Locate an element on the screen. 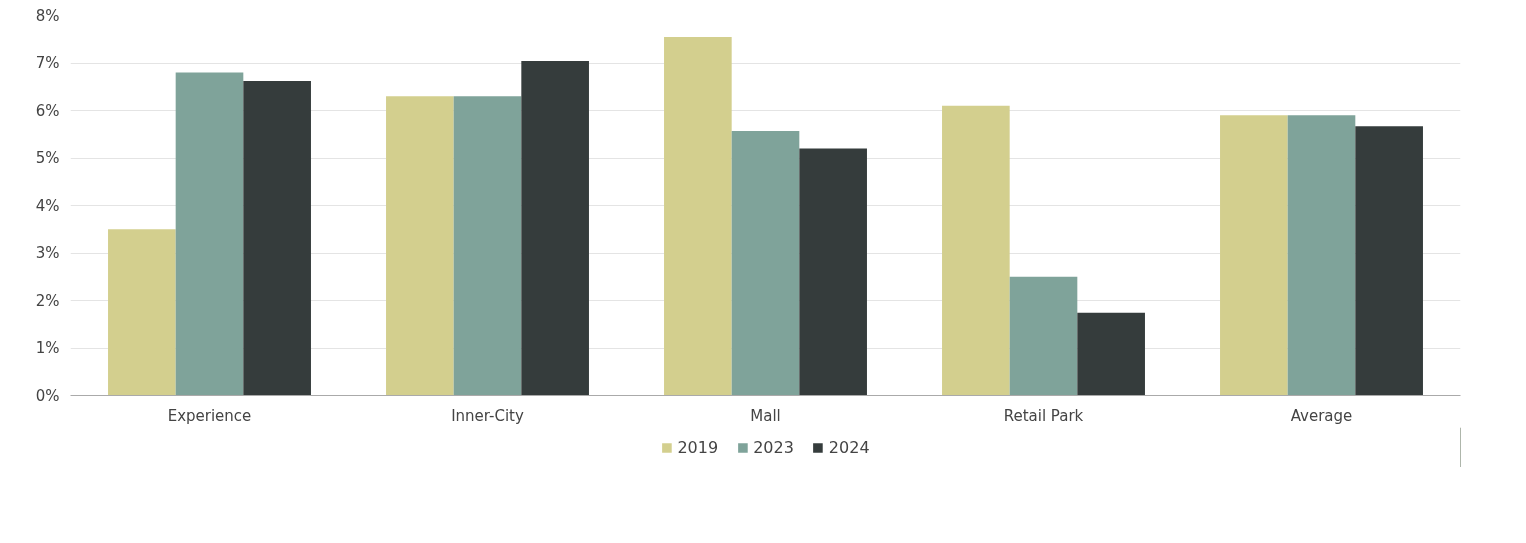 Image resolution: width=1526 pixels, height=543 pixels. x-tick-label: Mall is located at coordinates (765, 415).